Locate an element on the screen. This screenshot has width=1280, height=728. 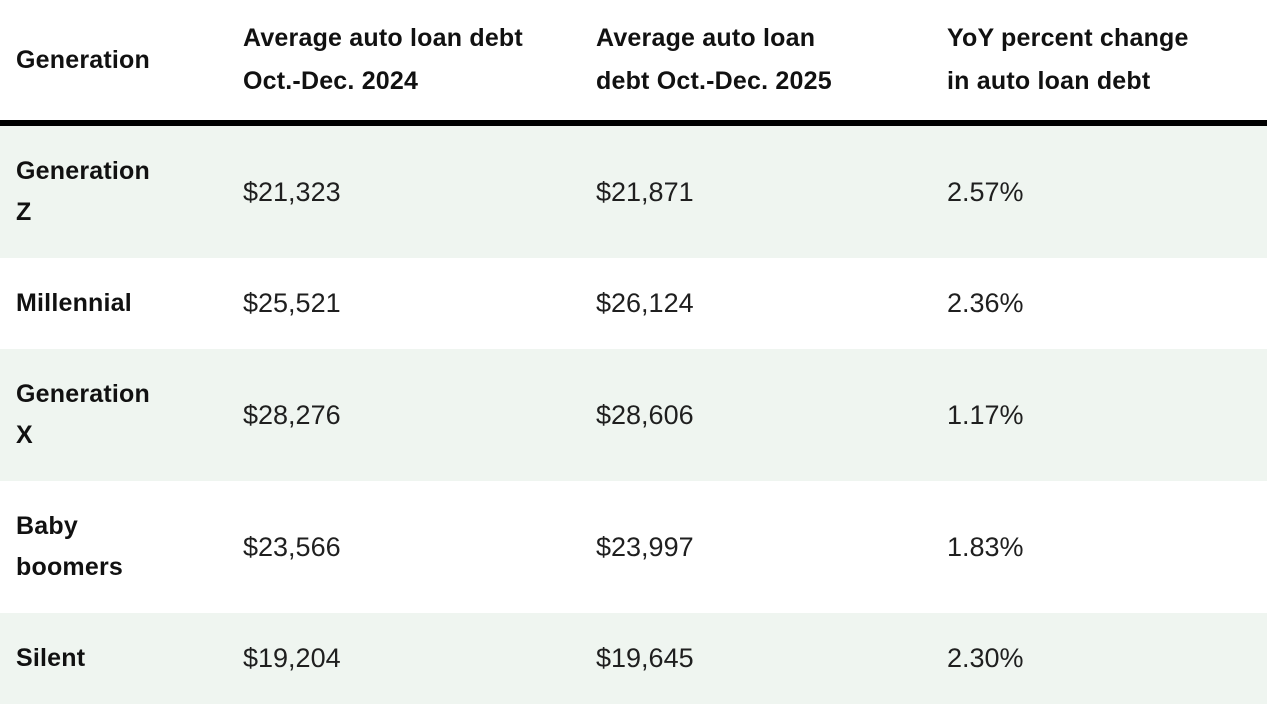
cell-yoy-change: 2.30% is located at coordinates (985, 658).